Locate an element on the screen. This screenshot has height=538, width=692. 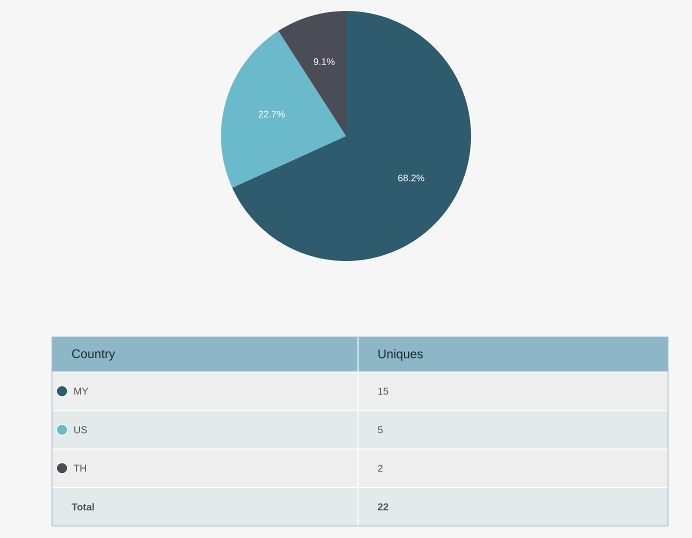
text: 15 is located at coordinates (383, 391).